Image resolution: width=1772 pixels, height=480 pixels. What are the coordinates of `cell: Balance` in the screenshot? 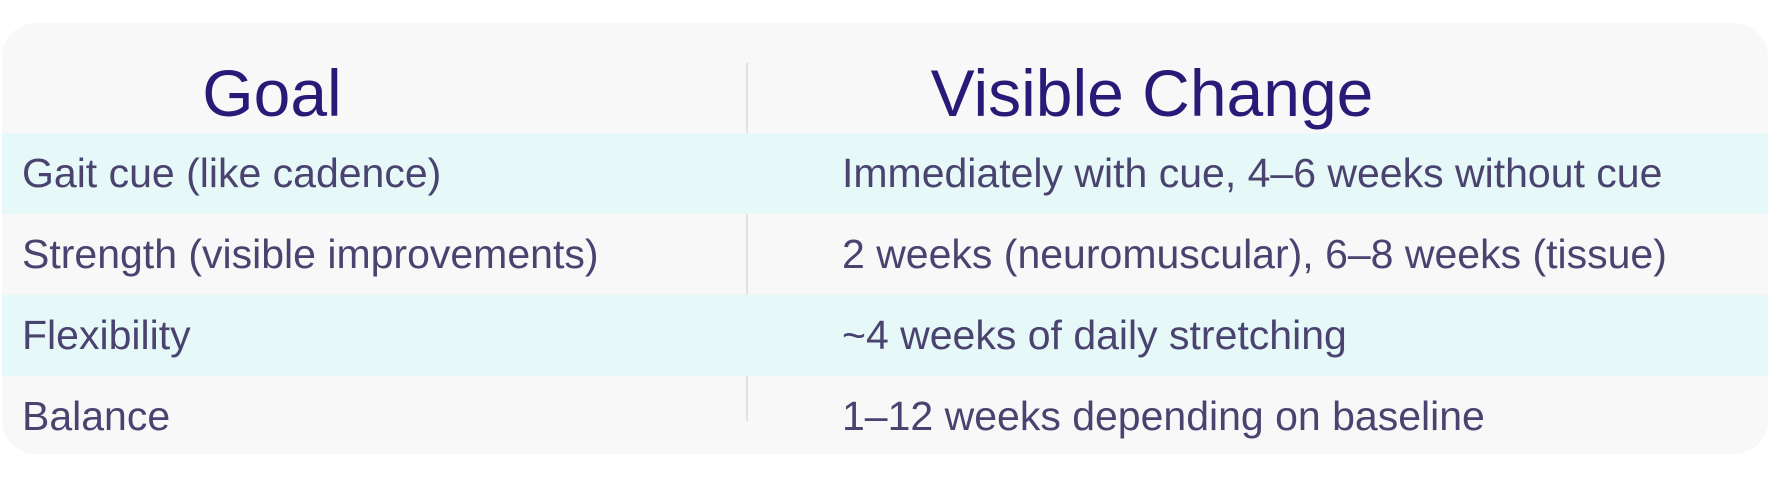 It's located at (96, 416).